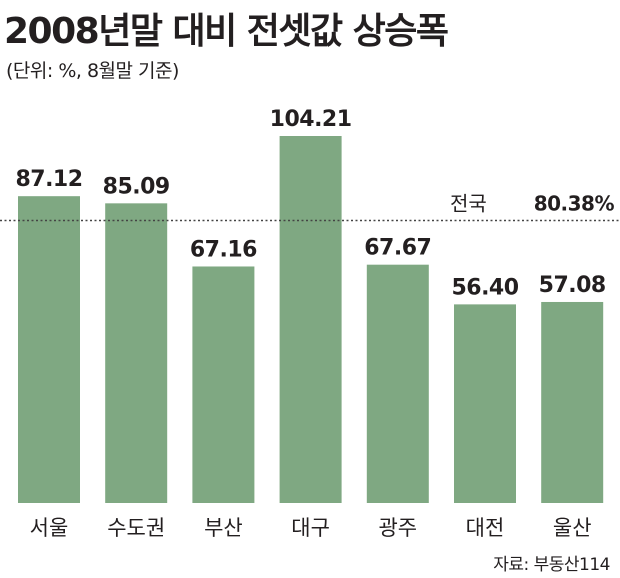  What do you see at coordinates (574, 204) in the screenshot?
I see `national-average-value: 80.38%` at bounding box center [574, 204].